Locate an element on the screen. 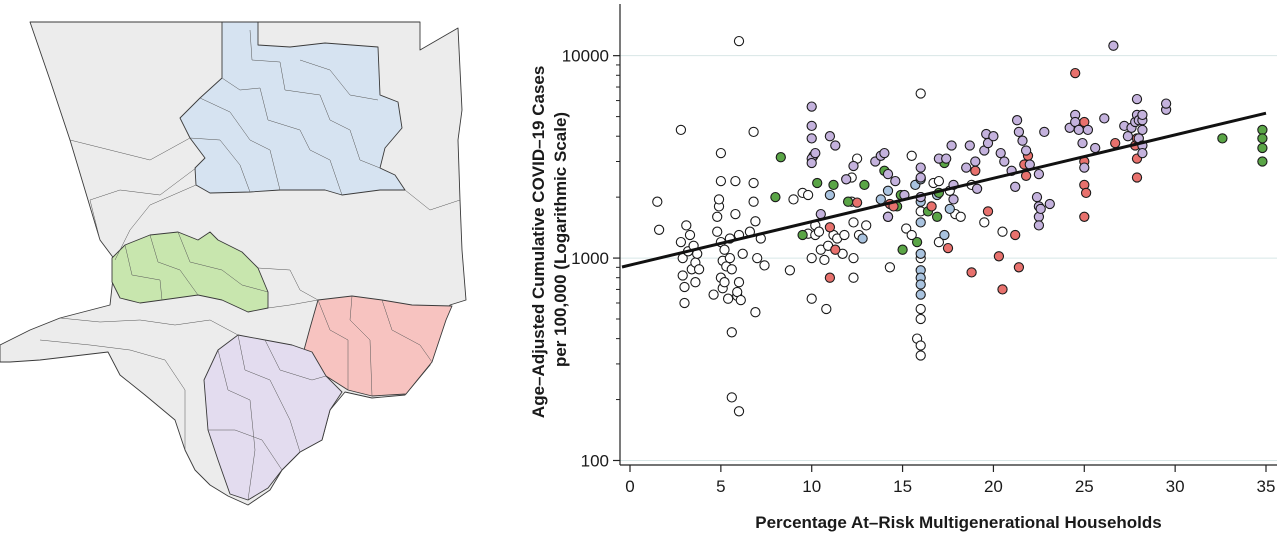 This screenshot has width=1280, height=540. x-tick-label-5: 5 is located at coordinates (720, 486).